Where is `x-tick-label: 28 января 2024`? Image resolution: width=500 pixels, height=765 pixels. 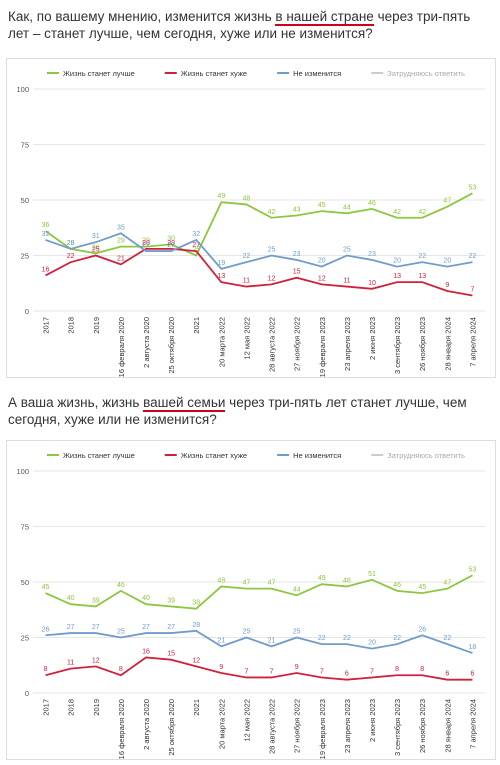
x-tick-label: 28 января 2024 is located at coordinates (447, 726).